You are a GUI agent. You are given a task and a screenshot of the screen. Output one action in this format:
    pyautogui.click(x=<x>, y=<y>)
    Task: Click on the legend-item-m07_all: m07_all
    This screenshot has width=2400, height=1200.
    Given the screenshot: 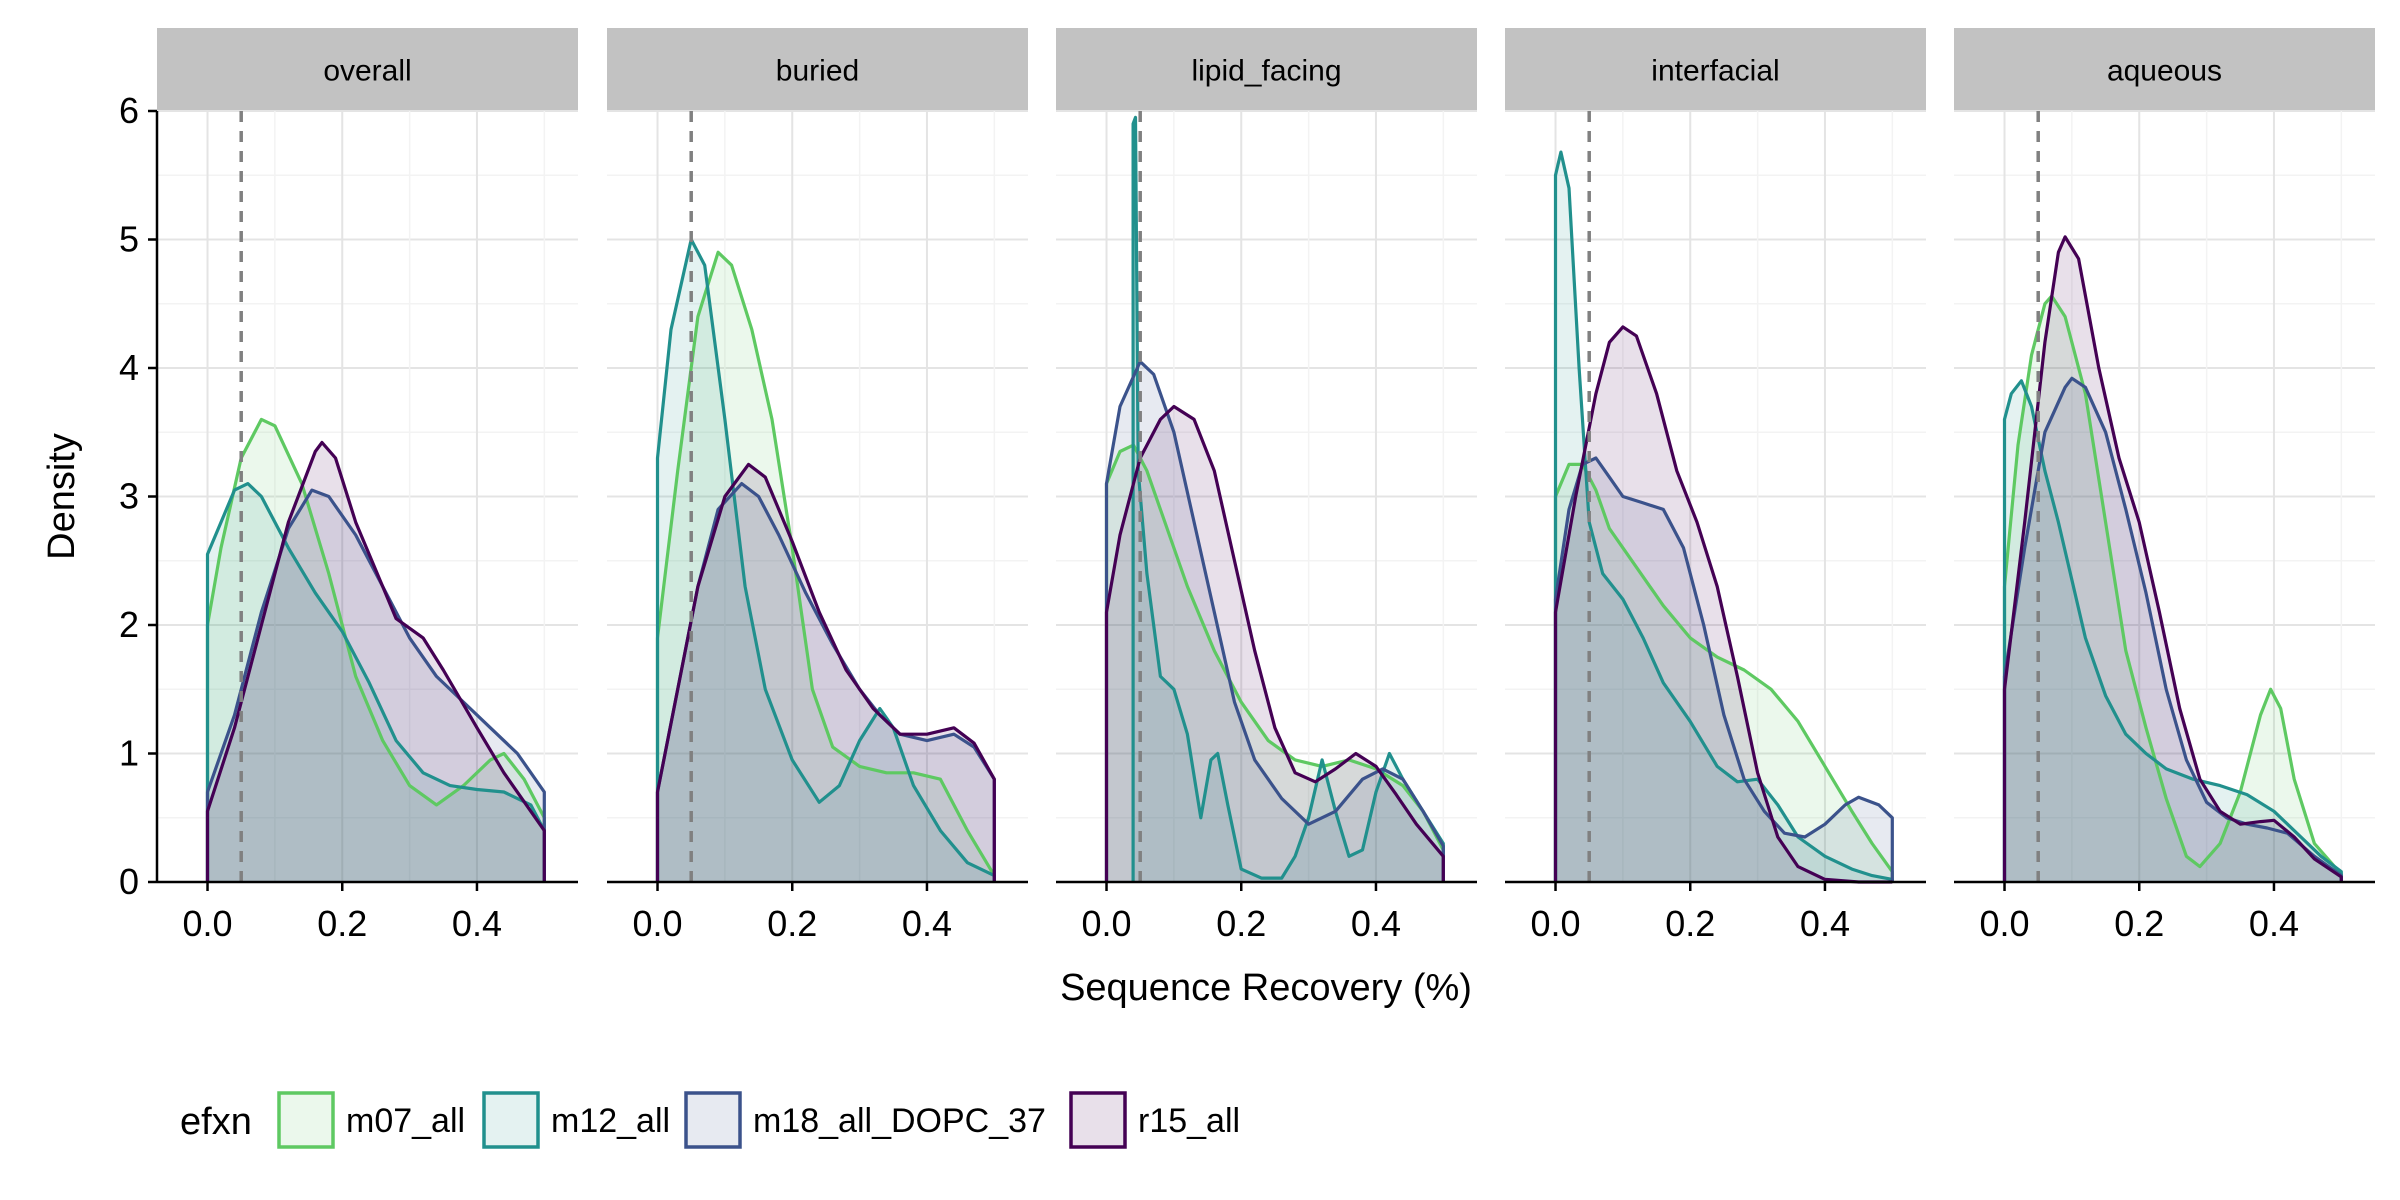 What is the action you would take?
    pyautogui.click(x=371, y=1120)
    